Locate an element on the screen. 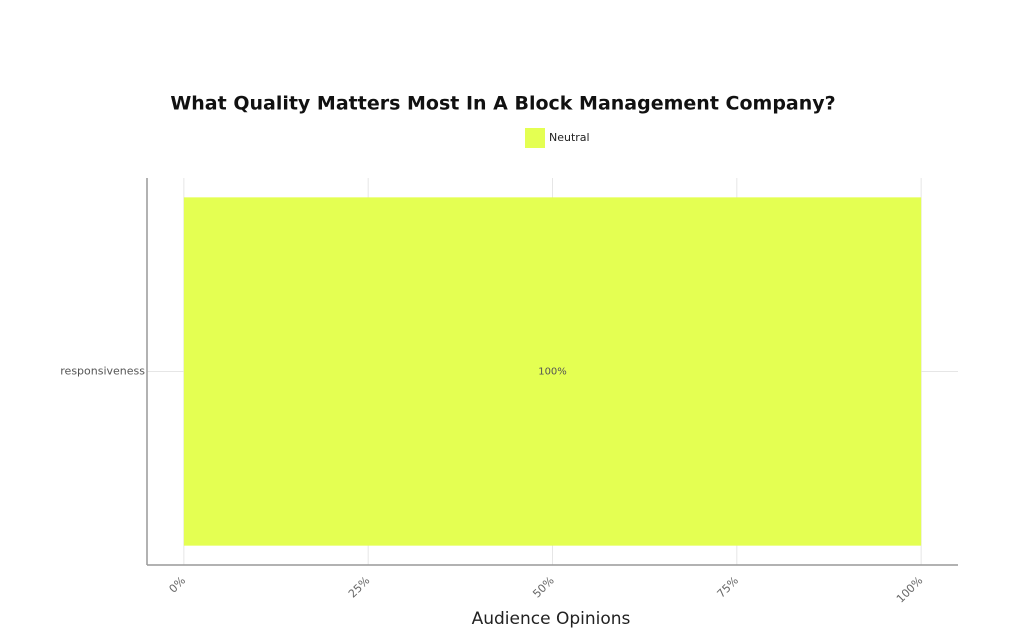  data-label: 100% is located at coordinates (552, 372).